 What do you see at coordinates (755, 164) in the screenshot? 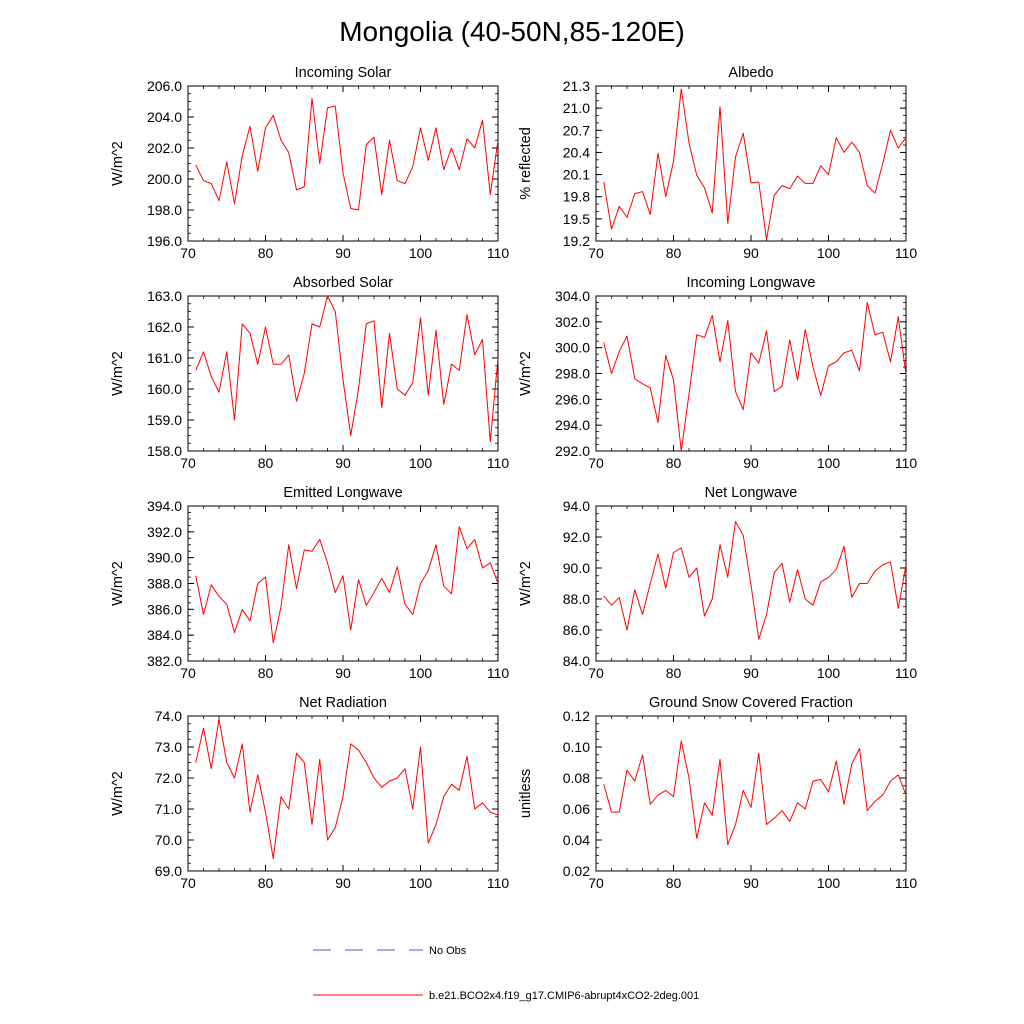
I see `series-line-albedo` at bounding box center [755, 164].